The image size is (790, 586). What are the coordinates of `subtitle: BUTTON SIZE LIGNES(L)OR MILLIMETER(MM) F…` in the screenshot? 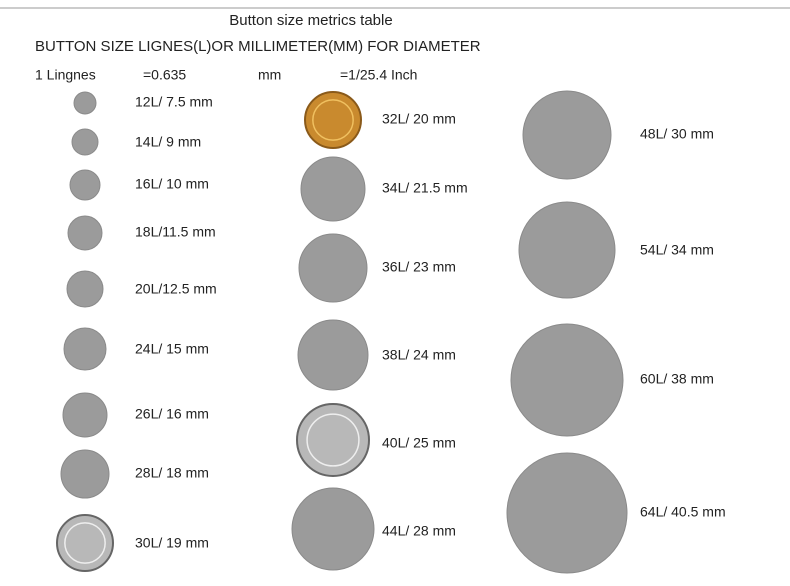 It's located at (258, 46).